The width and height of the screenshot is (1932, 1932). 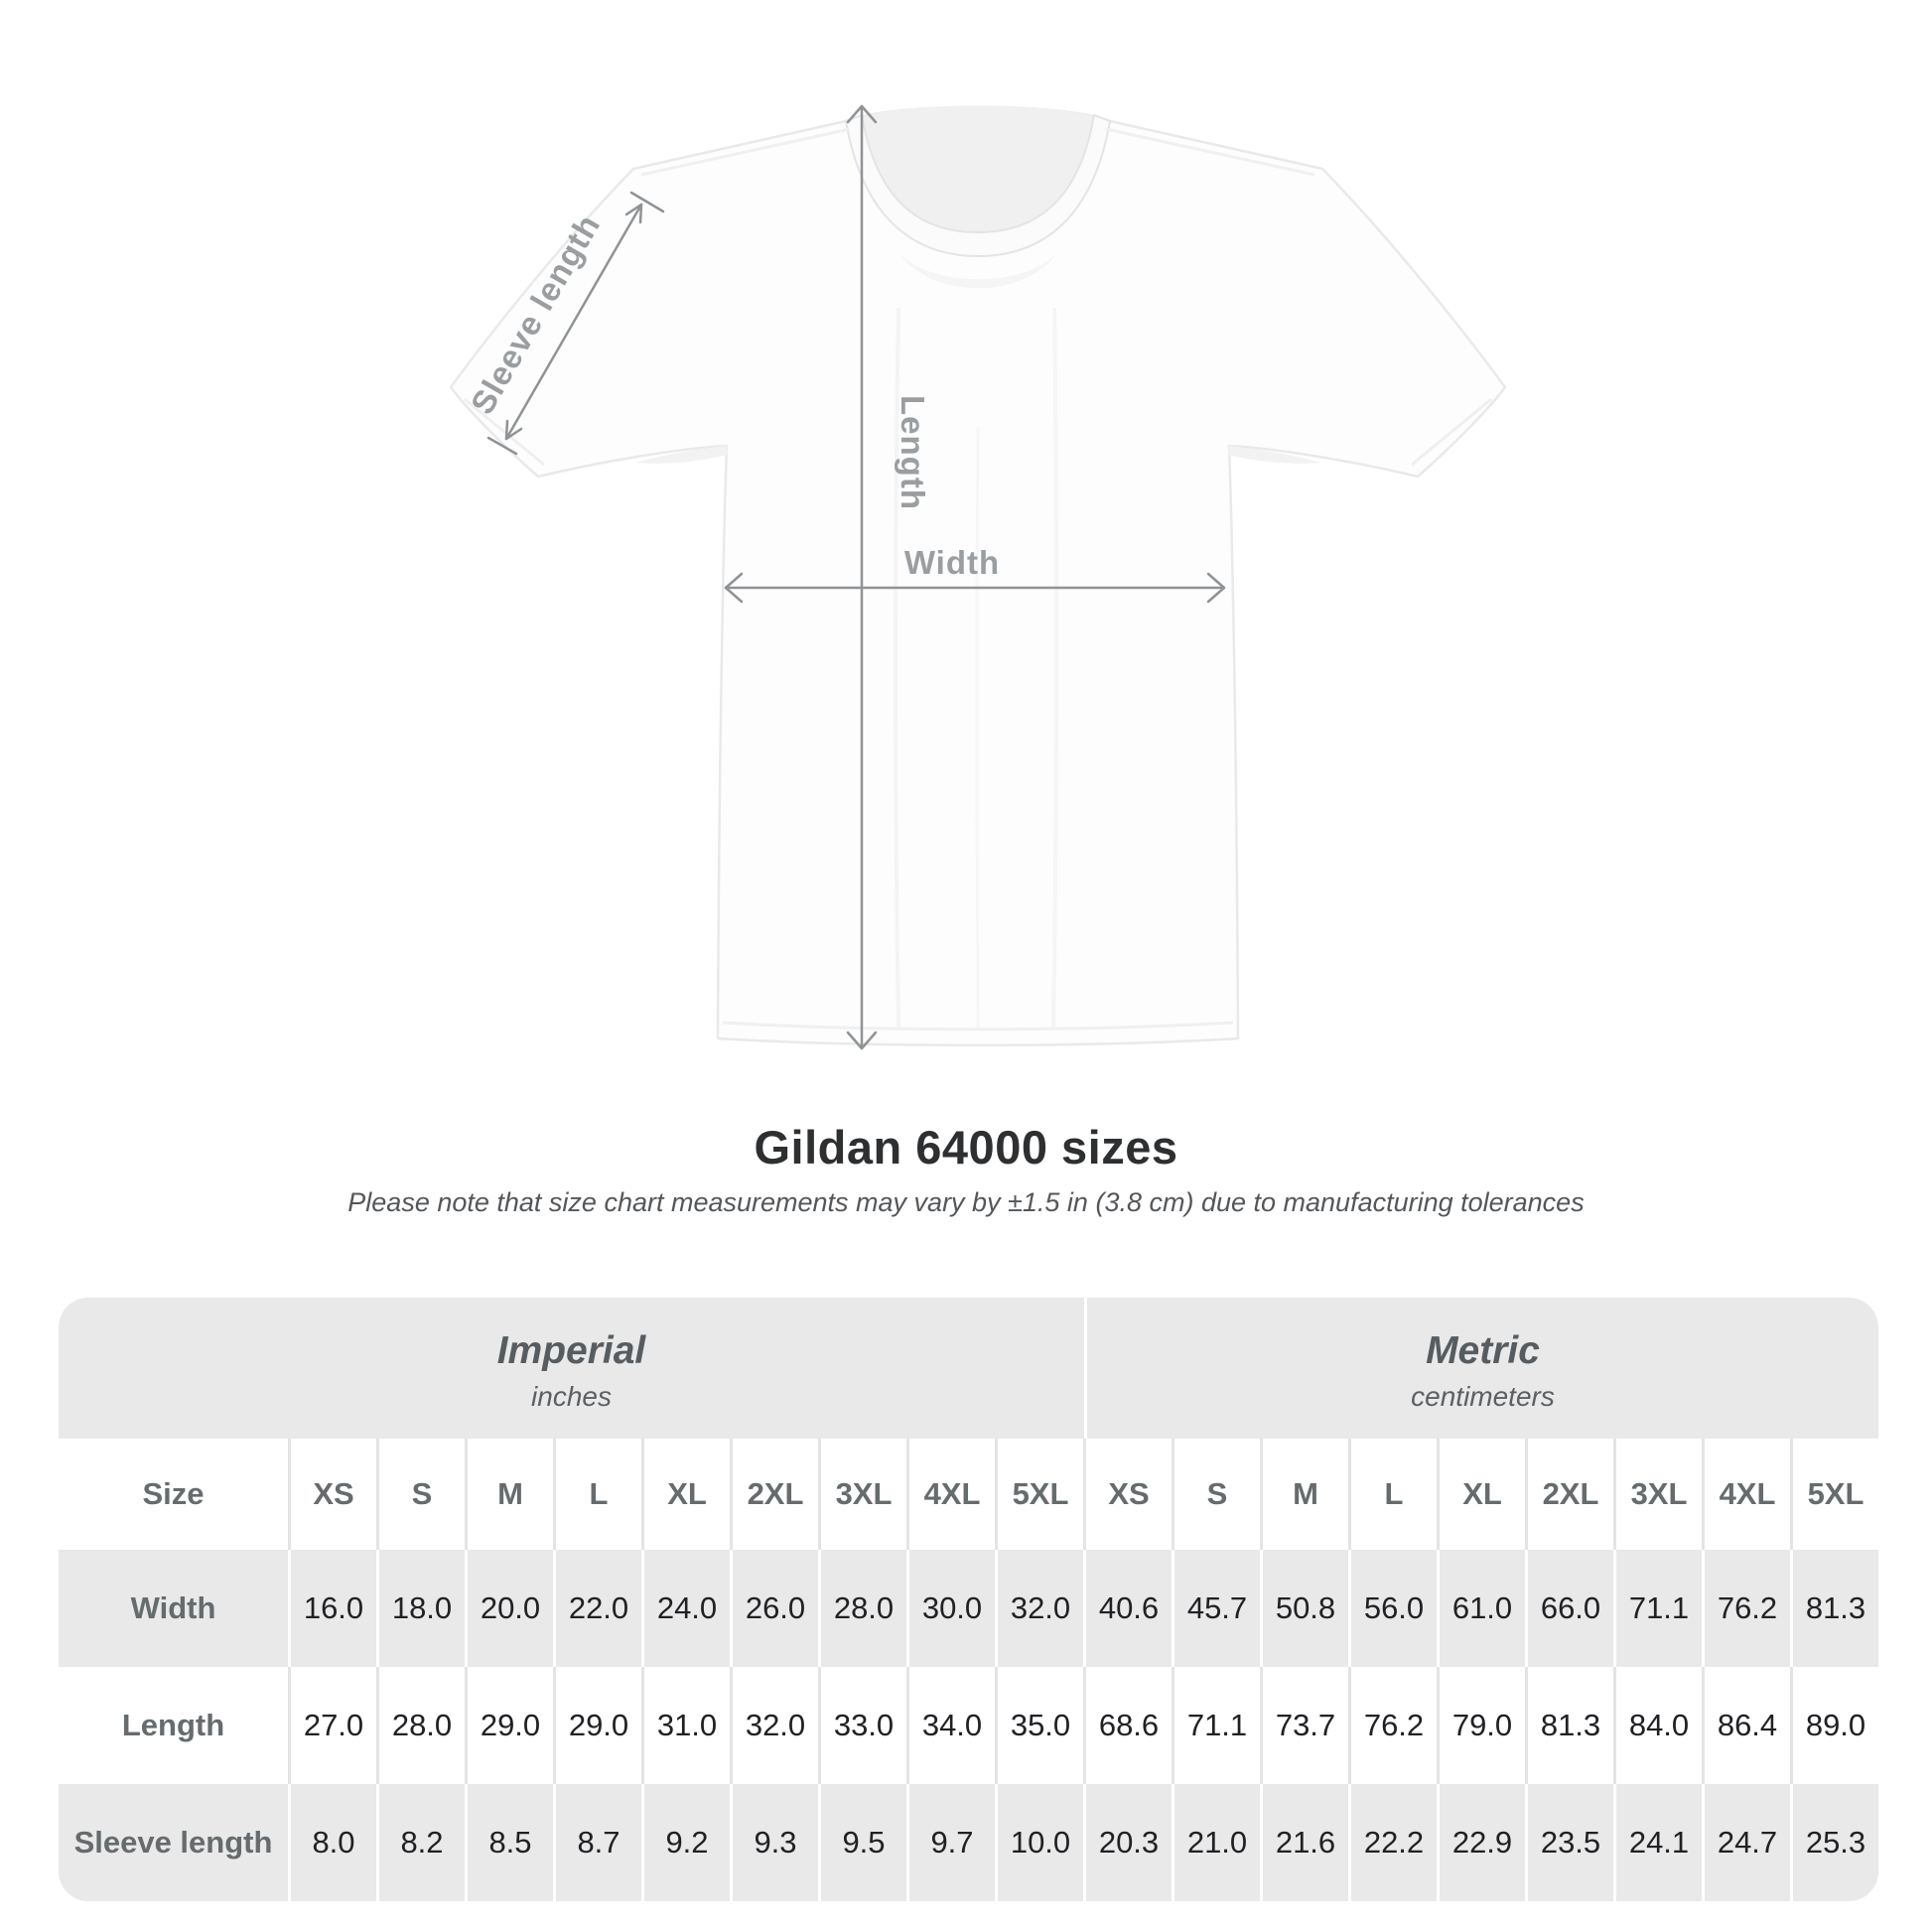 I want to click on measurement-value: 68.6, so click(x=1127, y=1725).